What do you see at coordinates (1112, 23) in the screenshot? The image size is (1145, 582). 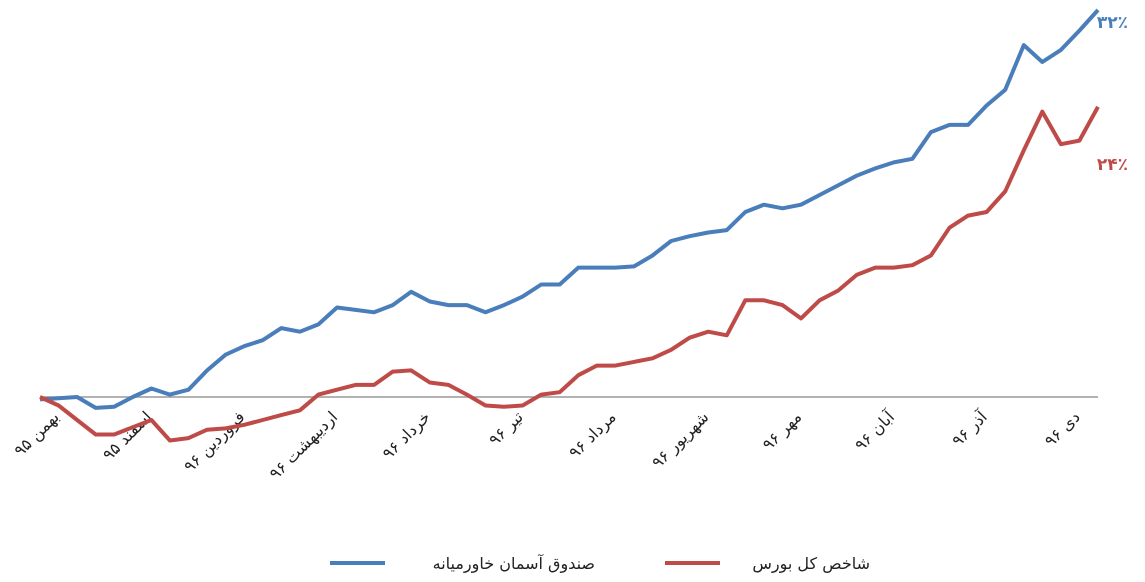 I see `end-label: ۳۲٪` at bounding box center [1112, 23].